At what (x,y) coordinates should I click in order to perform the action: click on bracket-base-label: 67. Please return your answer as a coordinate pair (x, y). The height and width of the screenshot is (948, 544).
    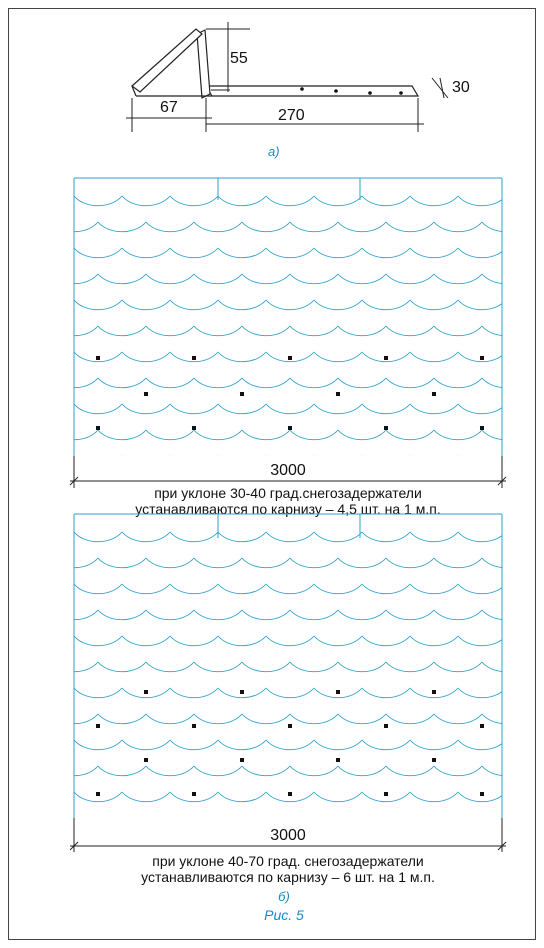
    Looking at the image, I should click on (169, 107).